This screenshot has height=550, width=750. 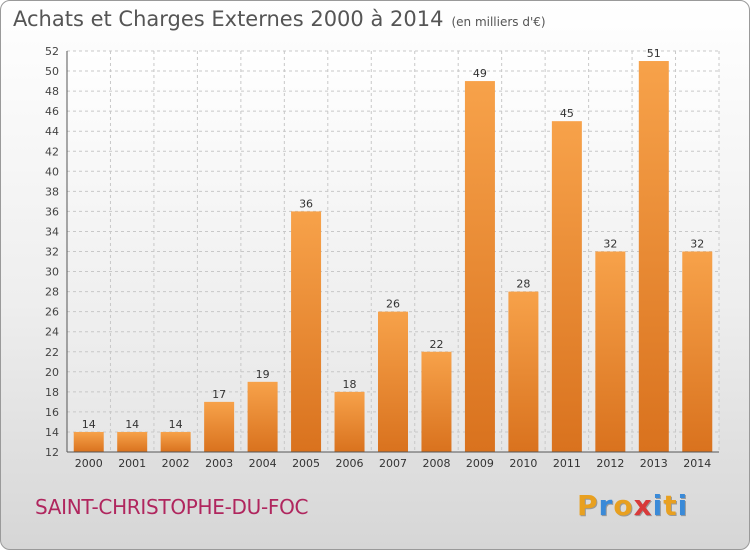 What do you see at coordinates (52, 352) in the screenshot?
I see `y-tick-label: 22` at bounding box center [52, 352].